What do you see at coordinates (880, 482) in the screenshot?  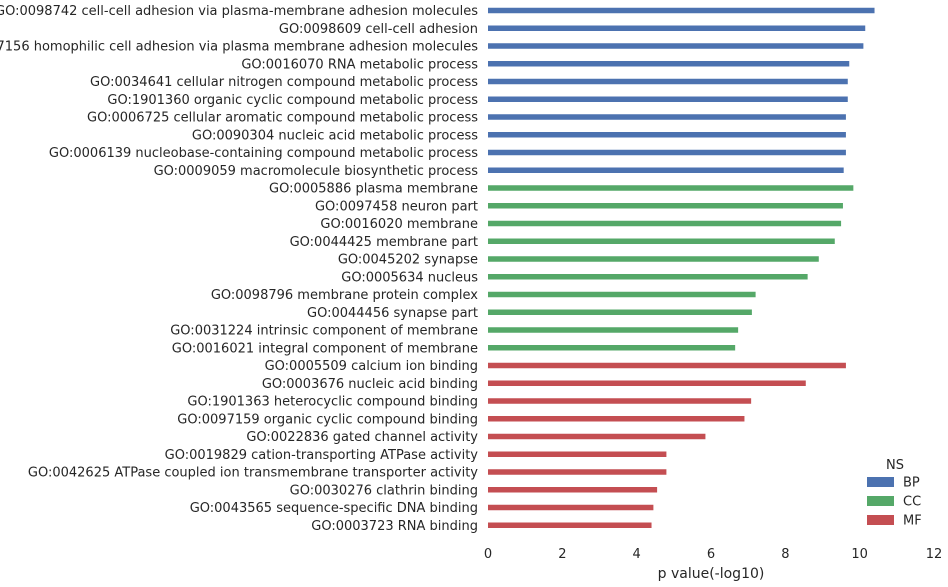 I see `legend-swatch-bp` at bounding box center [880, 482].